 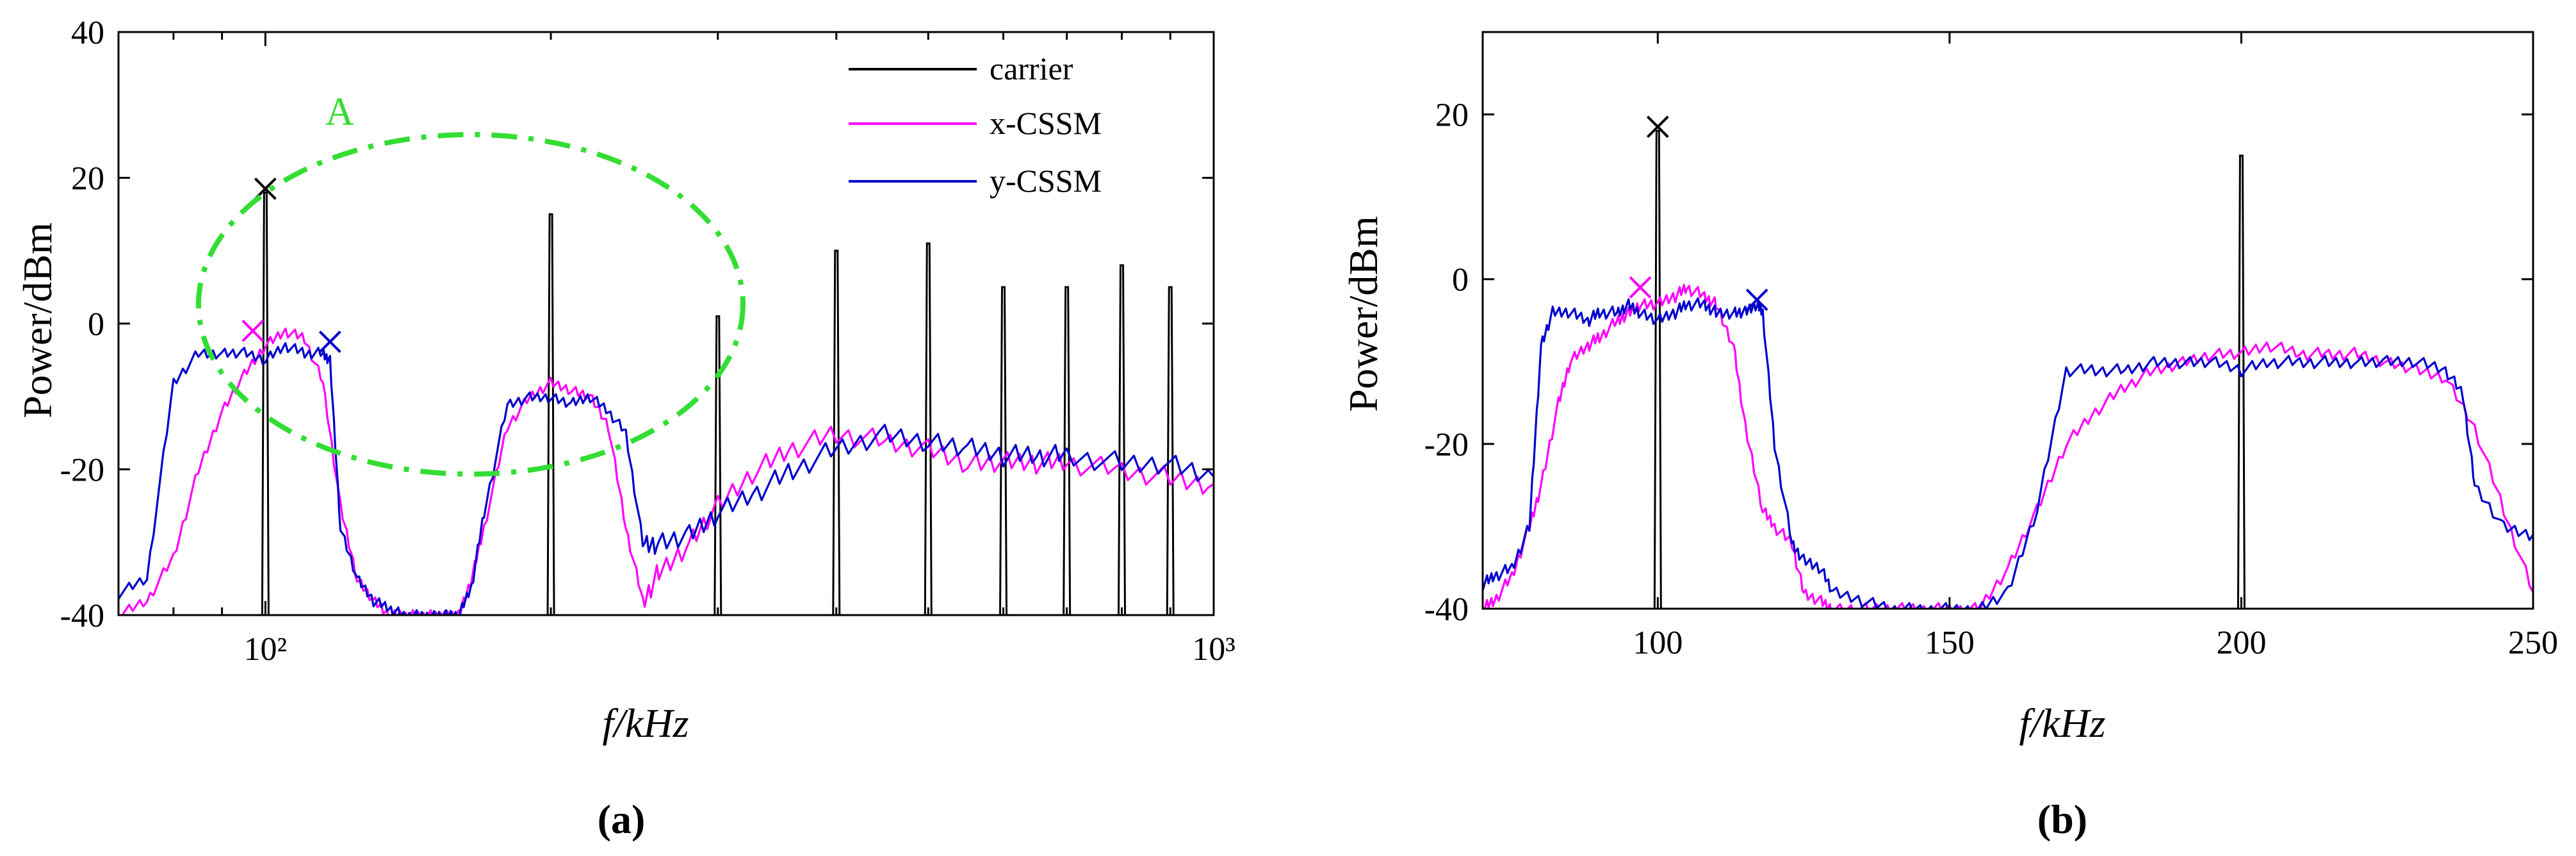 I want to click on b-marker-carrier, so click(x=1657, y=127).